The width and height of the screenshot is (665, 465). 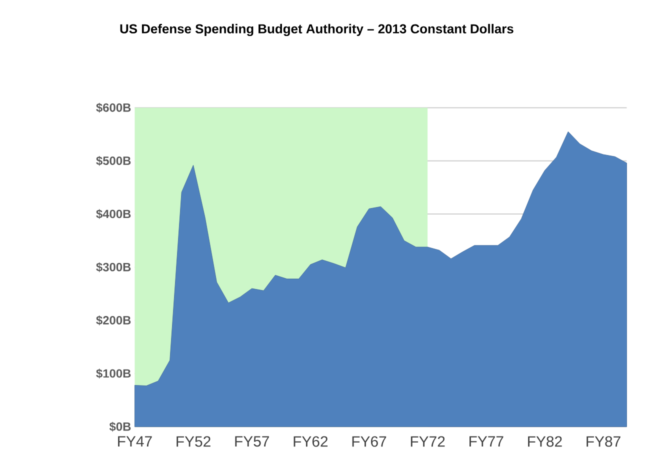 I want to click on y-tick-label: $200B, so click(x=113, y=320).